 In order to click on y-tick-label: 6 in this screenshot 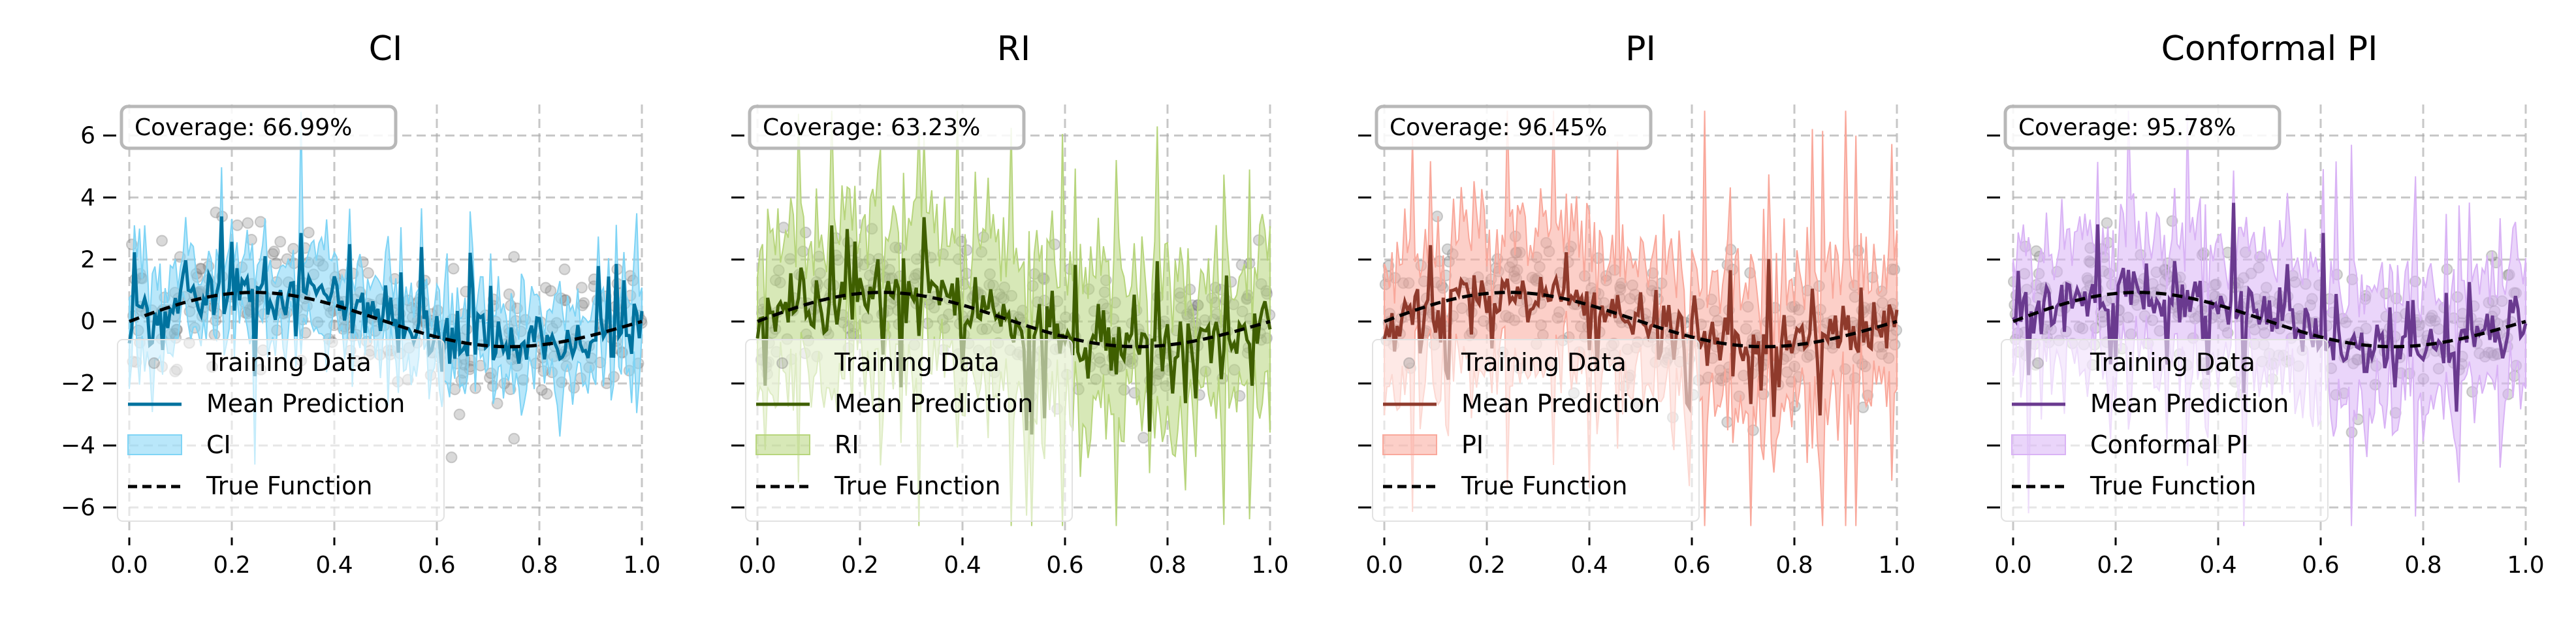, I will do `click(88, 135)`.